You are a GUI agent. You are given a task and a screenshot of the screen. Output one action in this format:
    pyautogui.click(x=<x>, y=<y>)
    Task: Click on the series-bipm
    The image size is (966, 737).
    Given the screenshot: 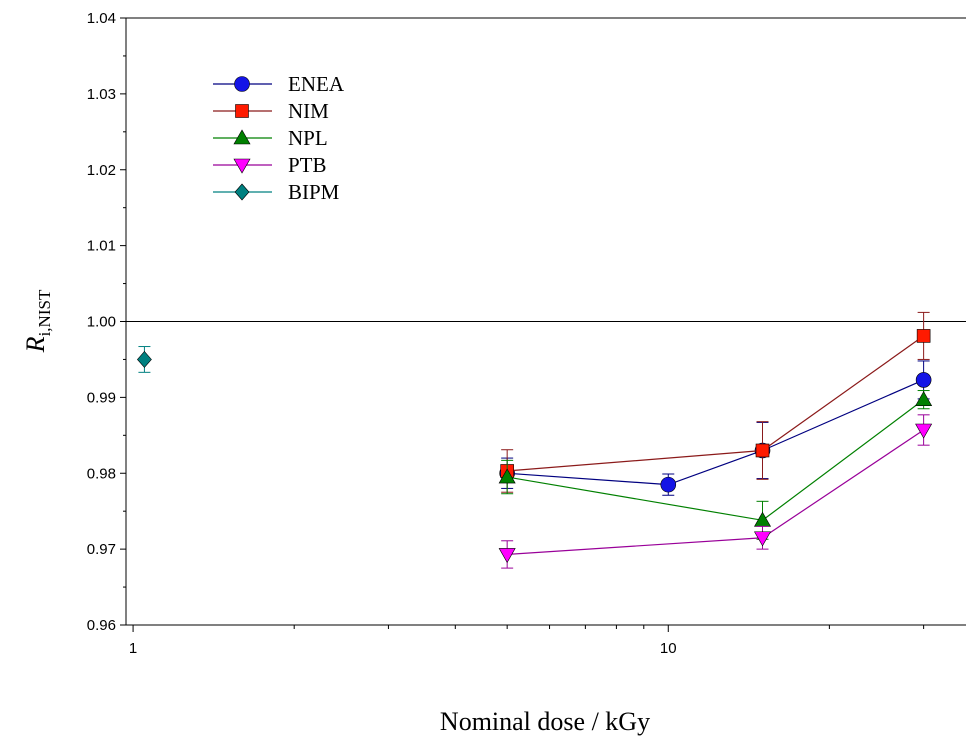 What is the action you would take?
    pyautogui.click(x=144, y=359)
    